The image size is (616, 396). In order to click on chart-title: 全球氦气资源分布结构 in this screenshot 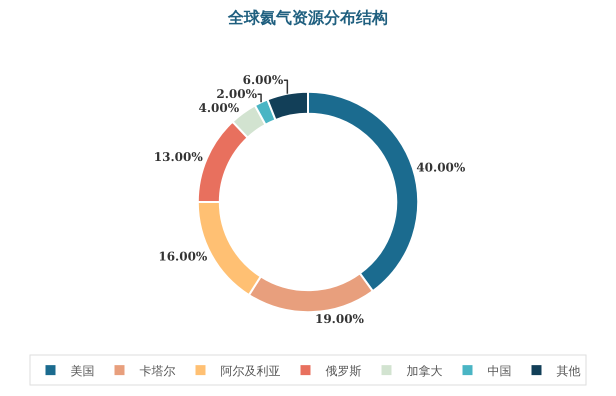, I will do `click(307, 18)`.